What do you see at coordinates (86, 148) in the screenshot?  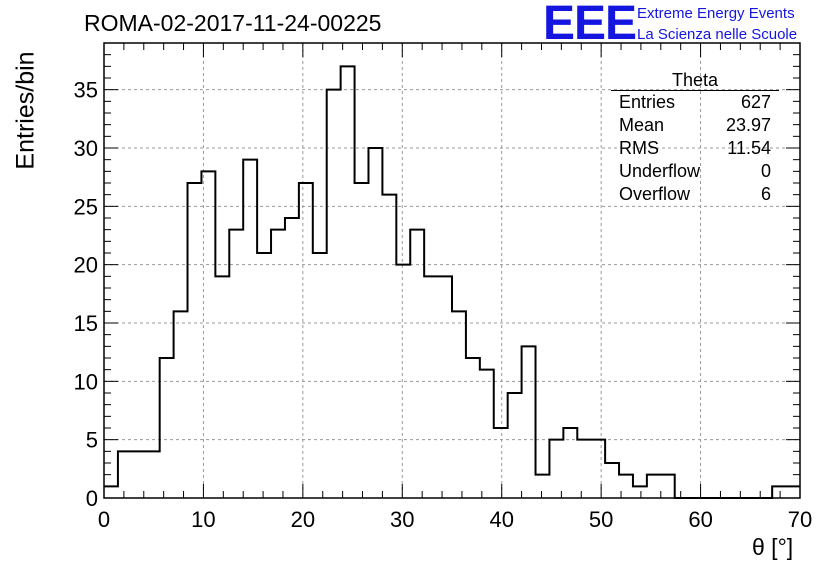 I see `y-tick-label: 30` at bounding box center [86, 148].